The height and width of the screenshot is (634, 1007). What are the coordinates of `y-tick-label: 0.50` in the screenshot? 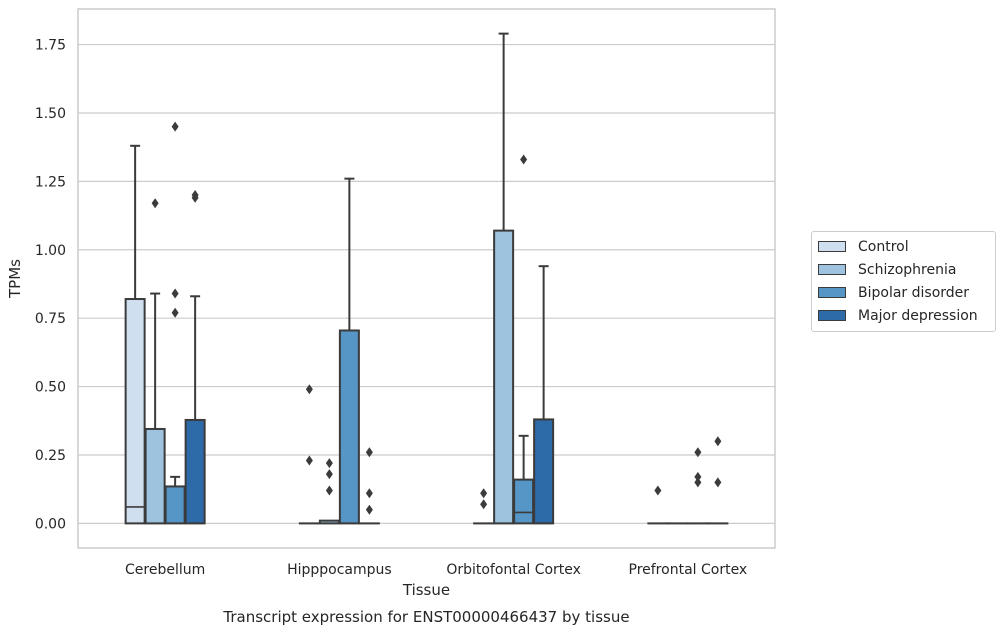 It's located at (50, 388).